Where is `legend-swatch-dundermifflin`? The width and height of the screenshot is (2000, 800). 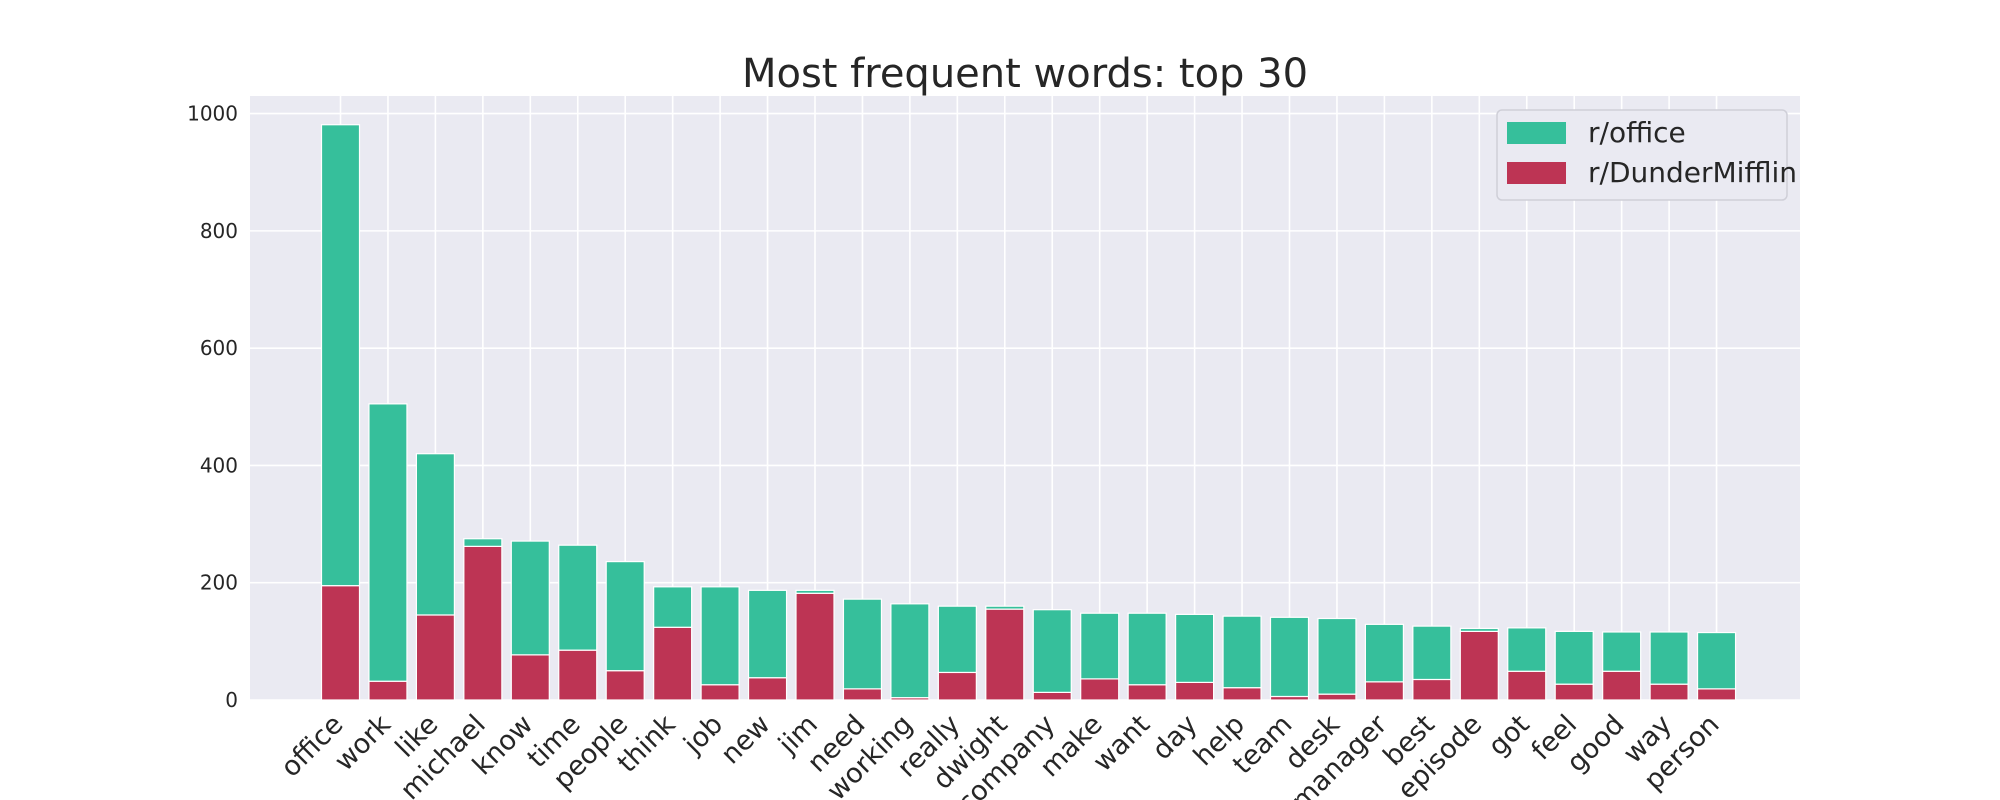
legend-swatch-dundermifflin is located at coordinates (1536, 173).